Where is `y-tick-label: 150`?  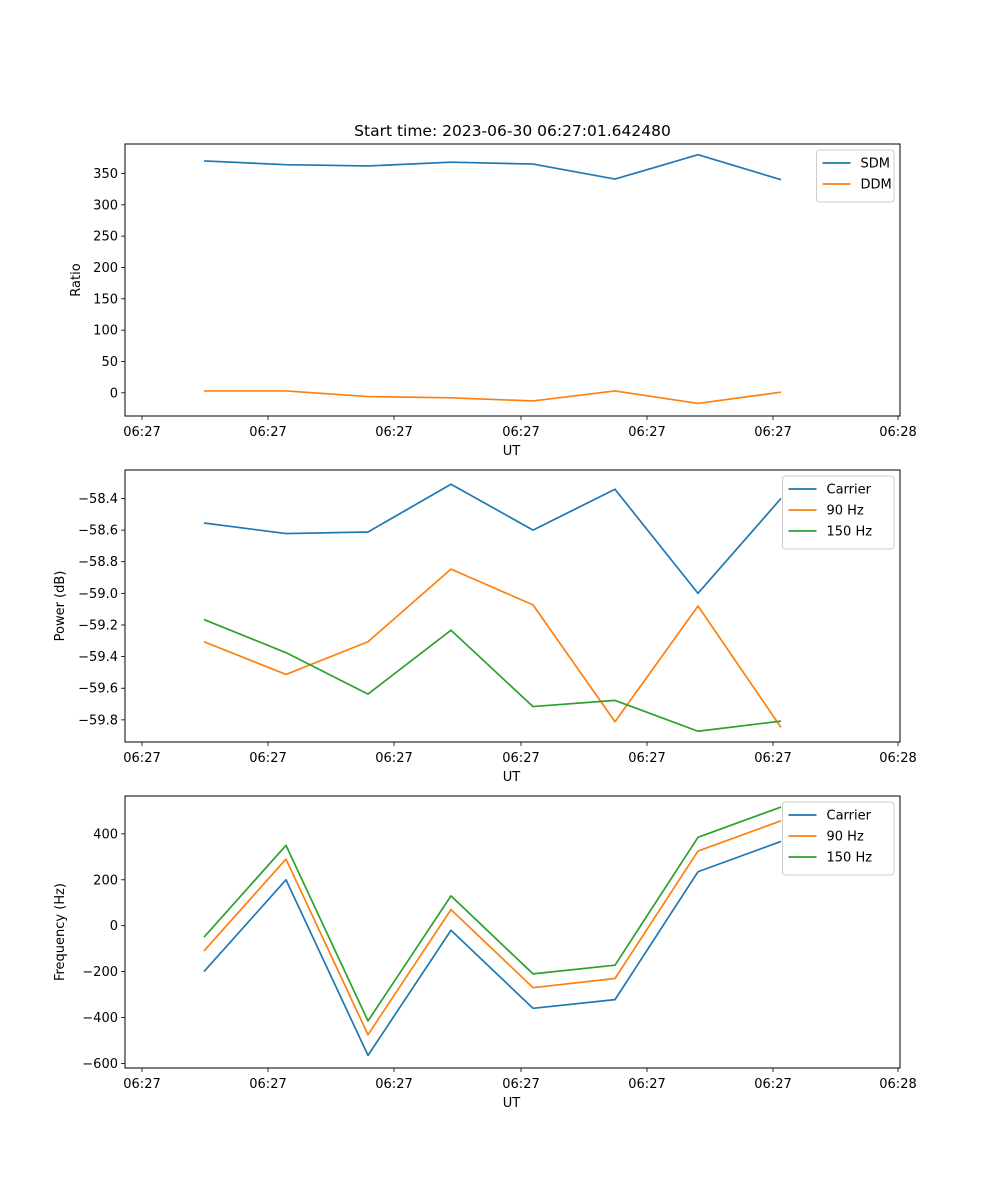
y-tick-label: 150 is located at coordinates (105, 299).